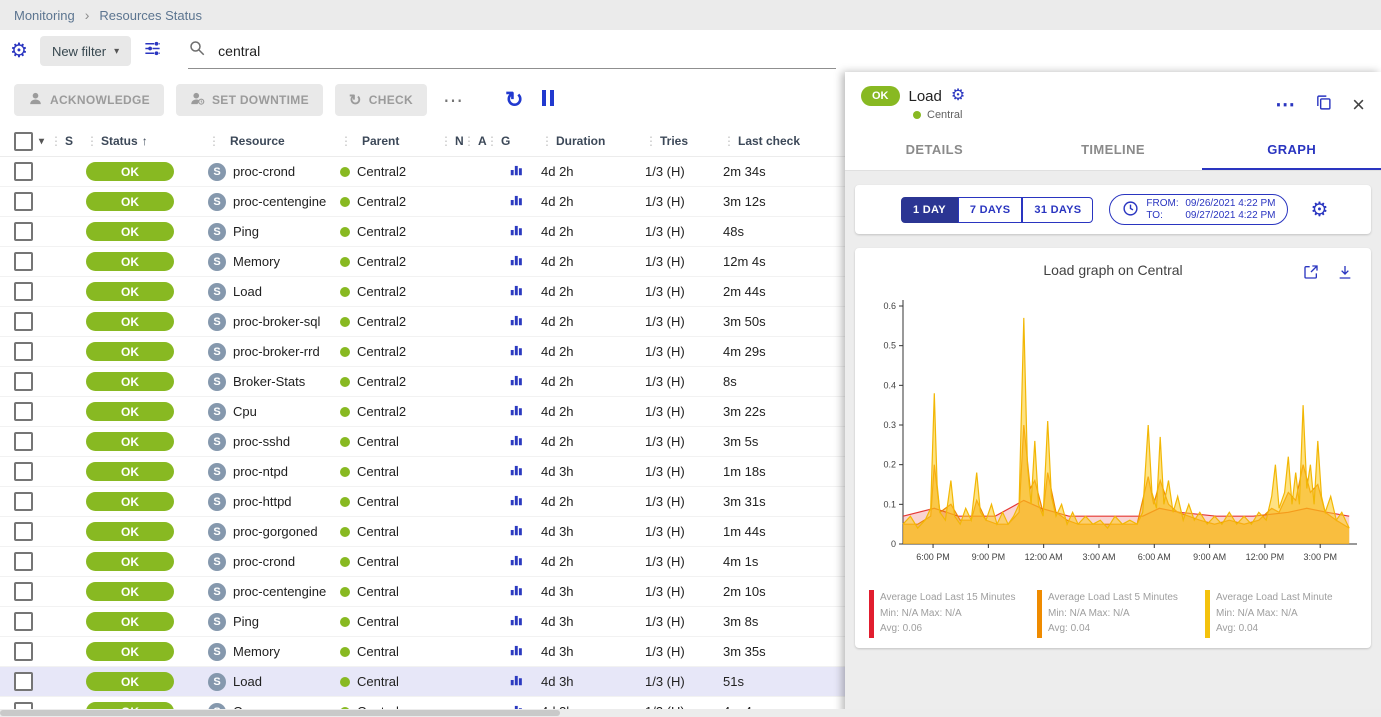 This screenshot has height=717, width=1381. What do you see at coordinates (573, 141) in the screenshot?
I see `column-header-duration: ⋮ Duration` at bounding box center [573, 141].